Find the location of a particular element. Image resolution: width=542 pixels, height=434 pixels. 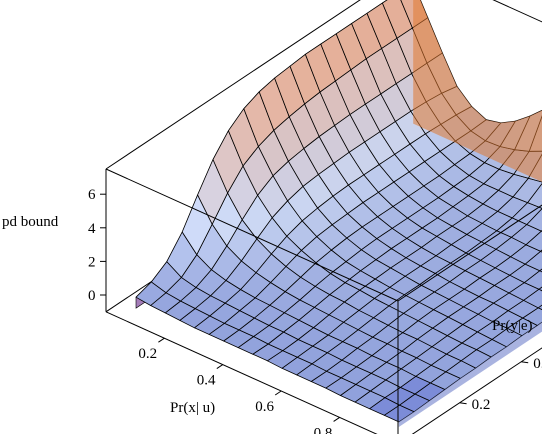

x-tick-label: 0.8 is located at coordinates (323, 429).